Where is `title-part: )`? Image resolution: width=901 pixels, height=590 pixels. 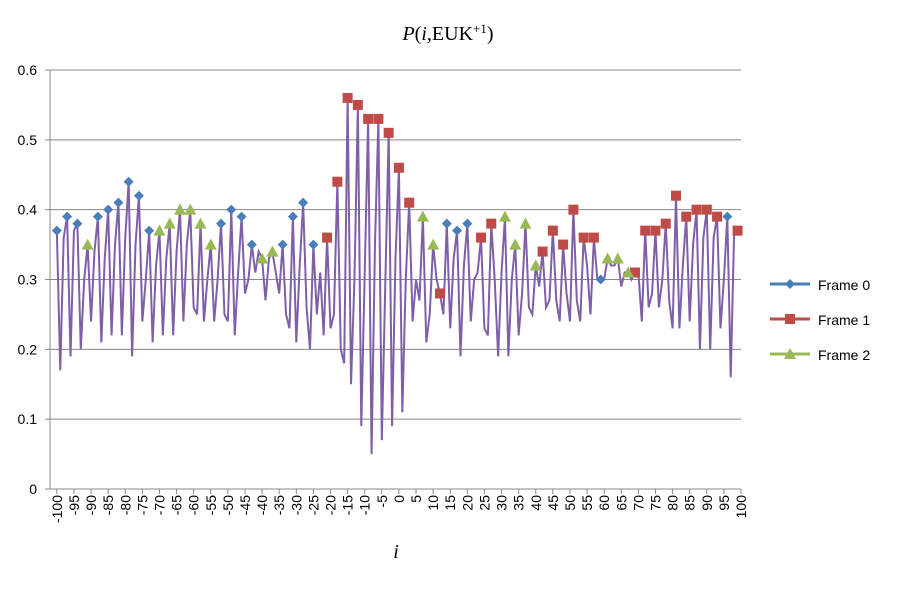 title-part: ) is located at coordinates (490, 34).